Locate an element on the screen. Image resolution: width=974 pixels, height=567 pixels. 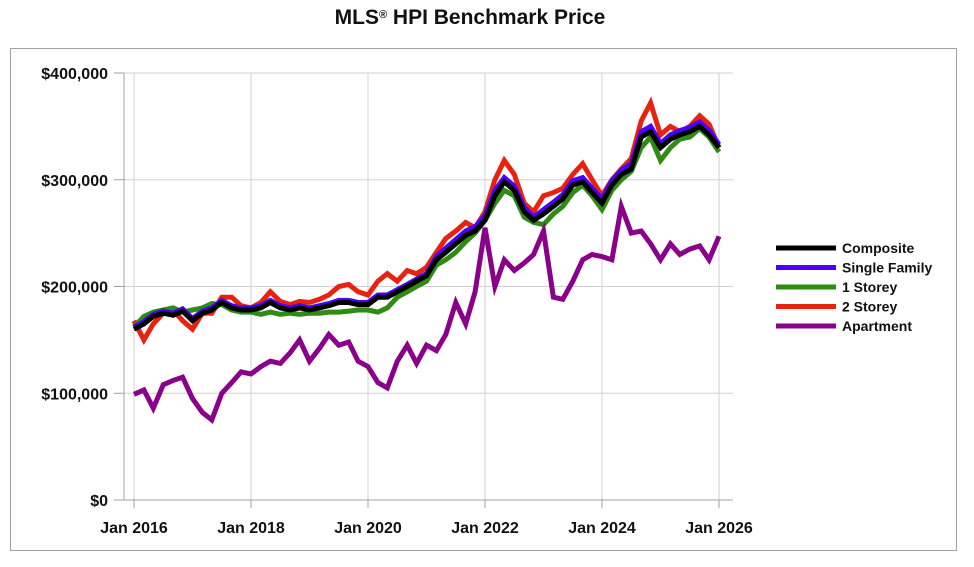
x-tick-label: Jan 2016 is located at coordinates (134, 528).